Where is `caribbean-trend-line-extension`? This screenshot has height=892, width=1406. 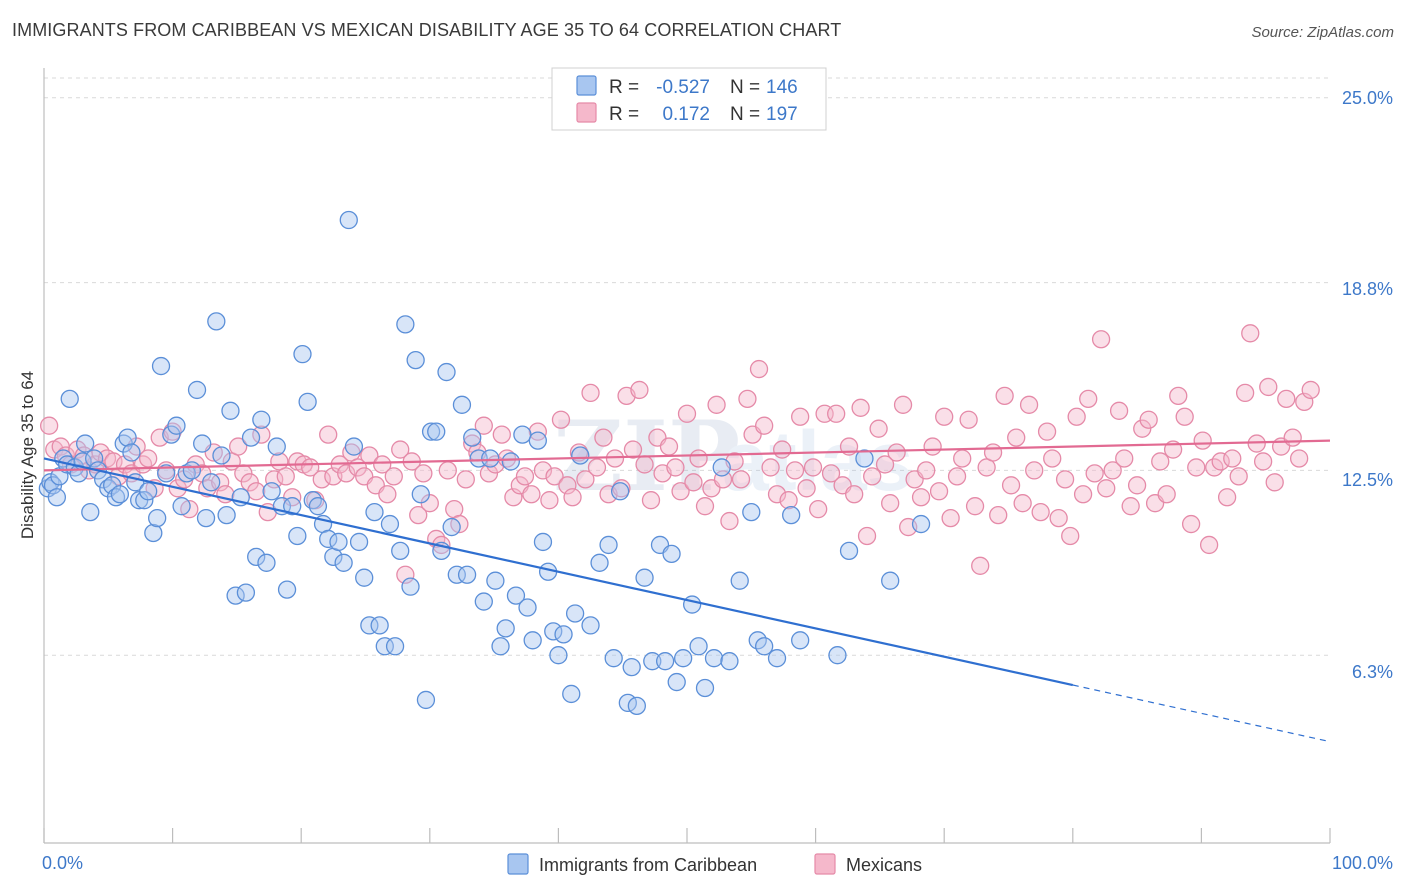
caribbean-trend-line-extension is located at coordinates (1201, 713).